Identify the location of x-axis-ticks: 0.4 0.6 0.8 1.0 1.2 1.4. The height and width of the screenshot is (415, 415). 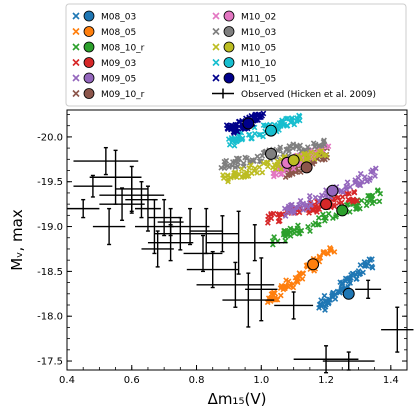
(229, 375).